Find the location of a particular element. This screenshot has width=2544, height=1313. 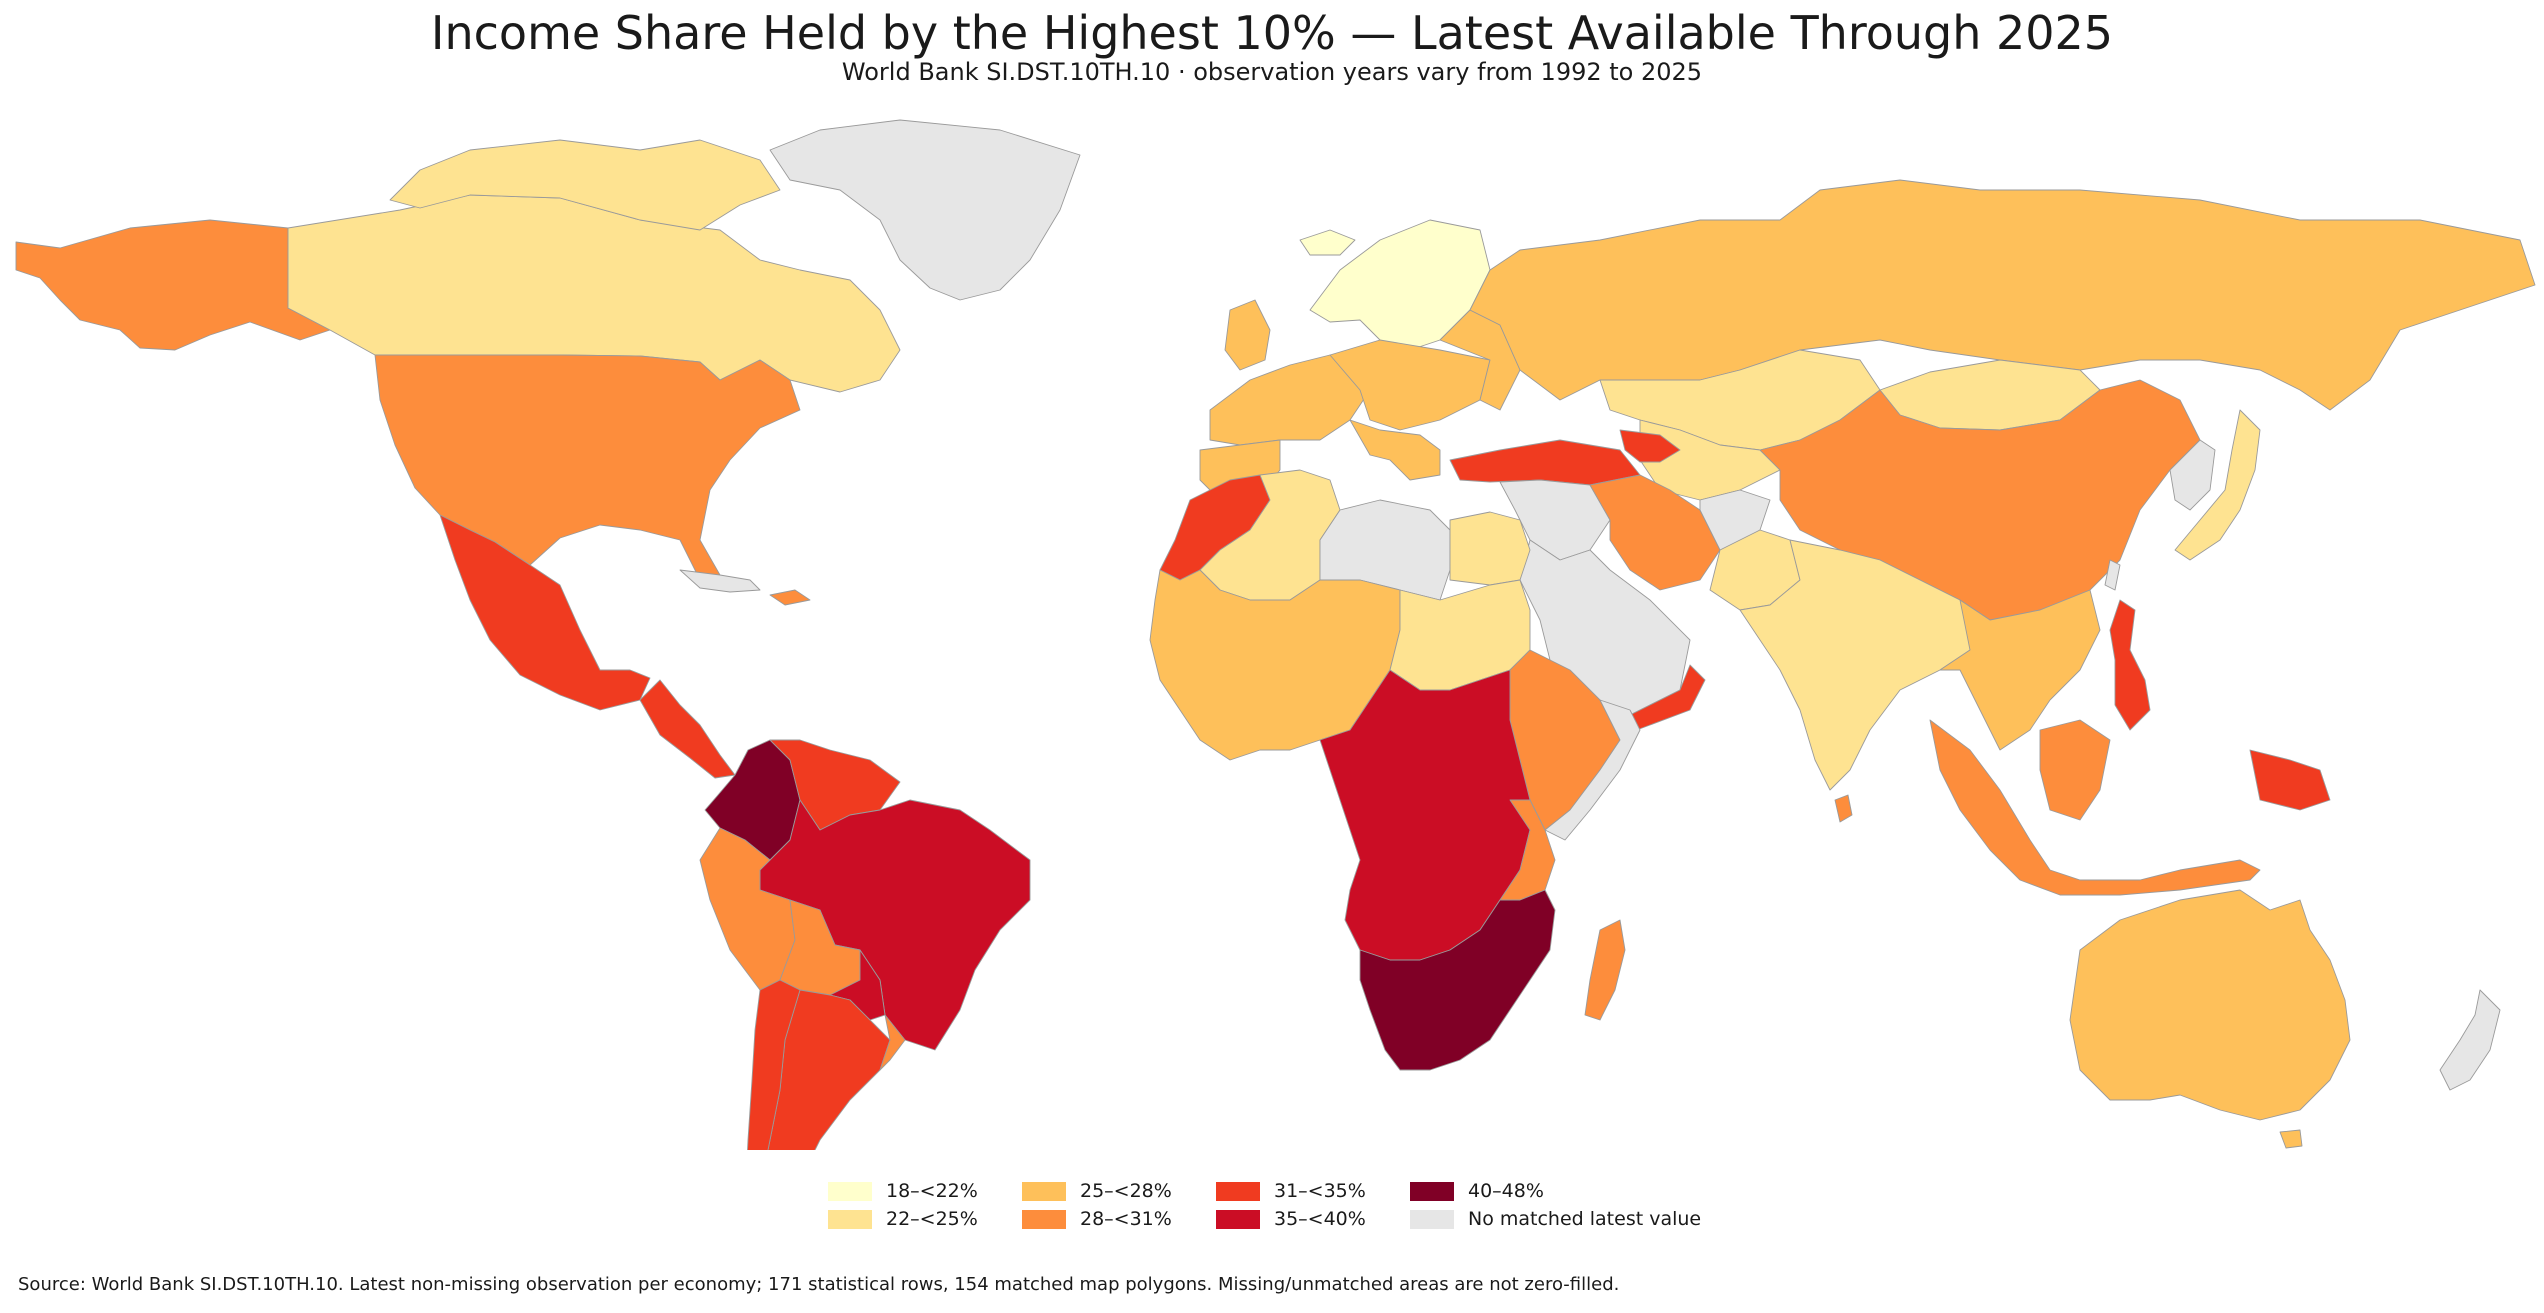

region-mexico is located at coordinates (545, 612).